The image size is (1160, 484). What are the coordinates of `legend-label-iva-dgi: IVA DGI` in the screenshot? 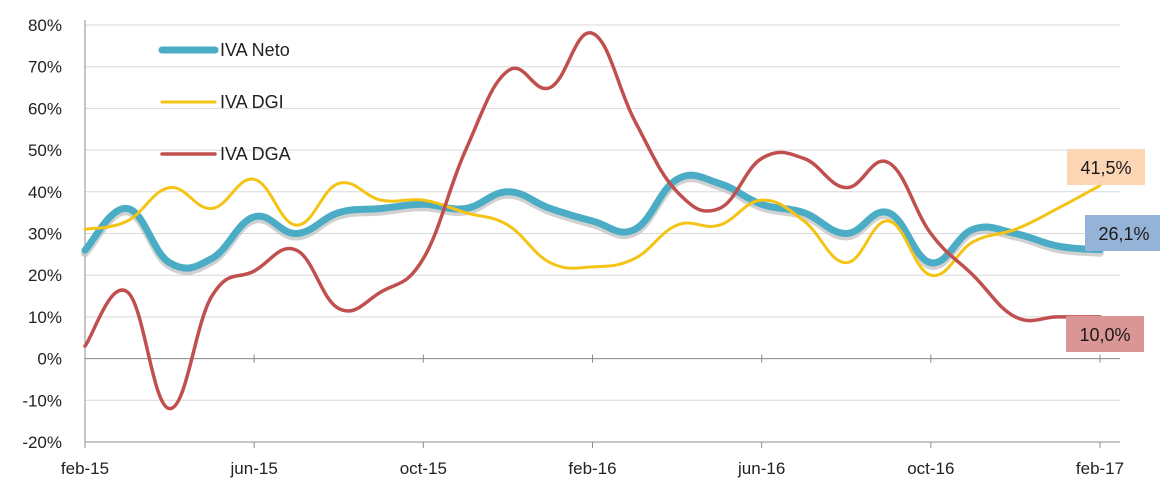 It's located at (252, 102).